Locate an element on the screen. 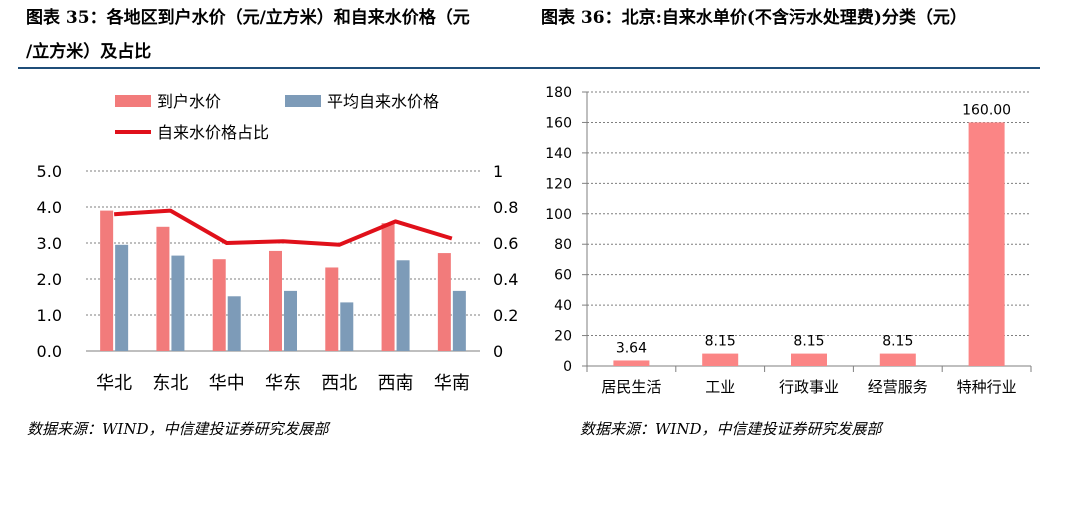 This screenshot has width=1080, height=507. x-category-label: 西南 is located at coordinates (396, 383).